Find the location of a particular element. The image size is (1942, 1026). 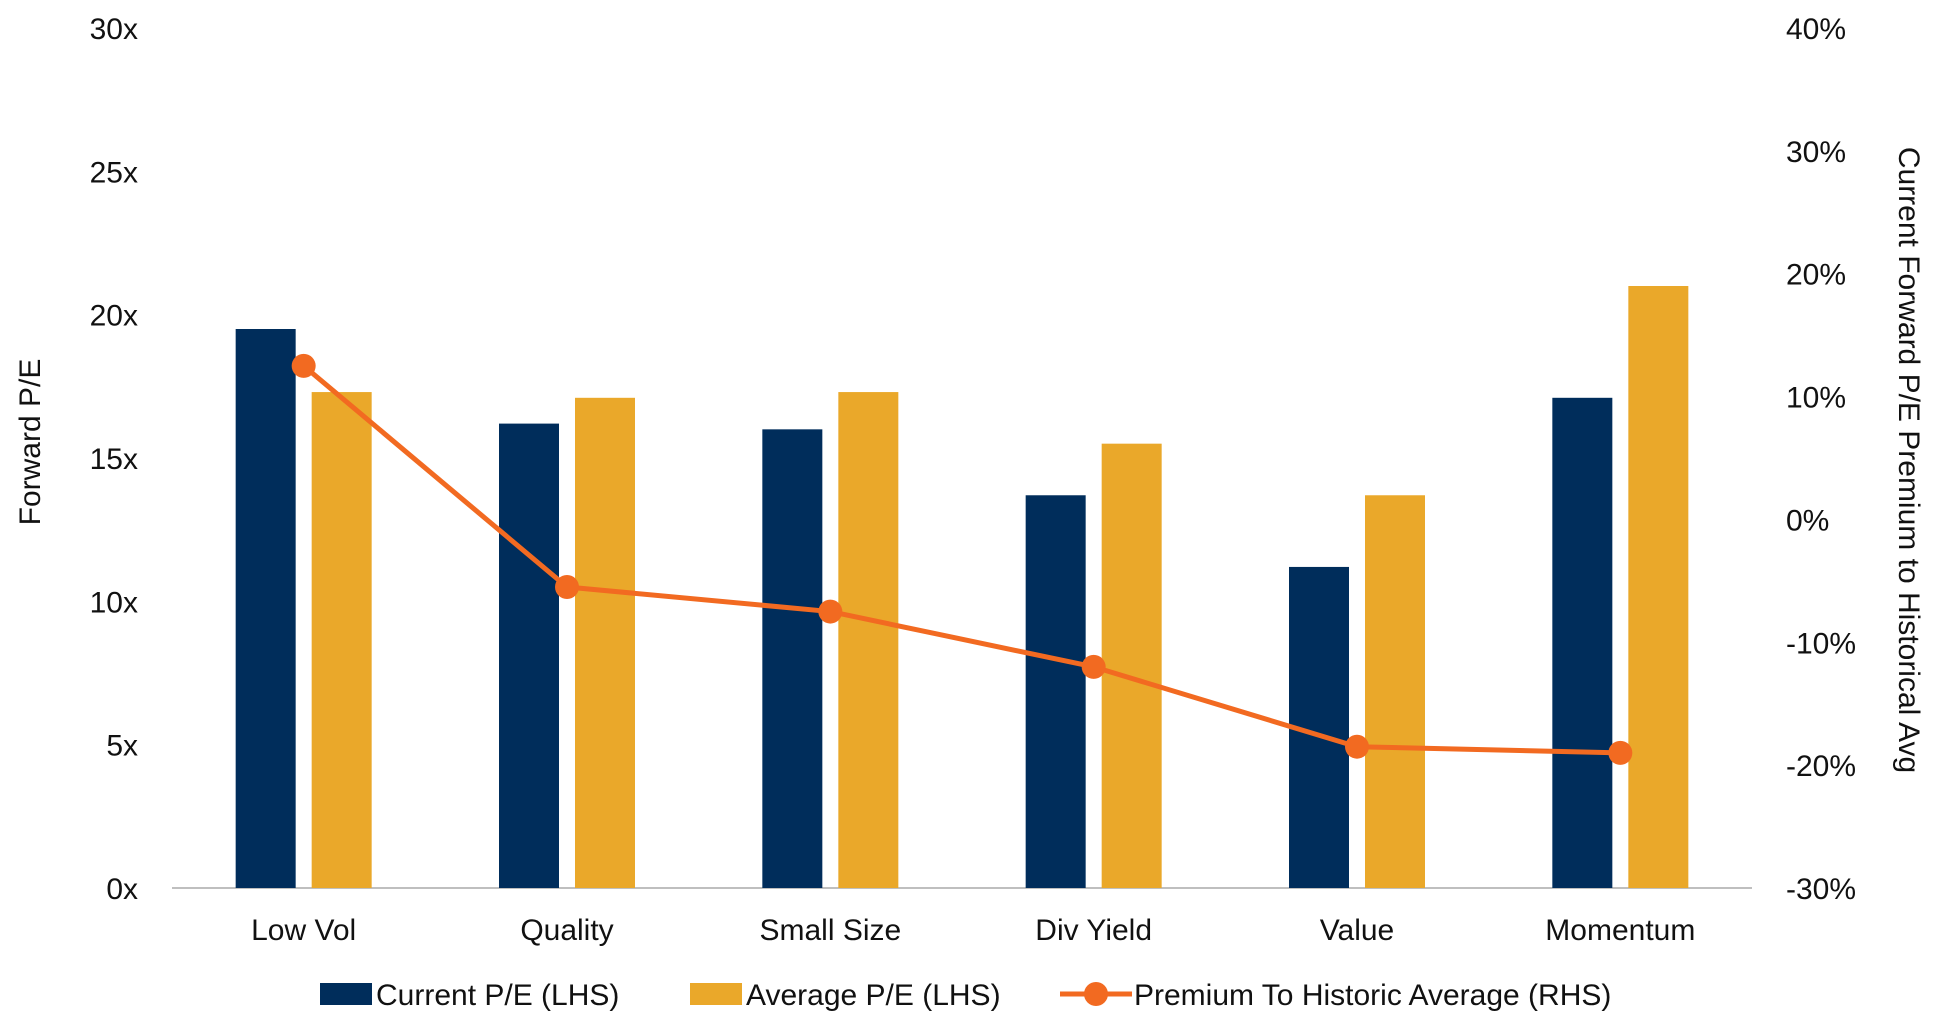

right-tick-label: 40% is located at coordinates (1816, 29).